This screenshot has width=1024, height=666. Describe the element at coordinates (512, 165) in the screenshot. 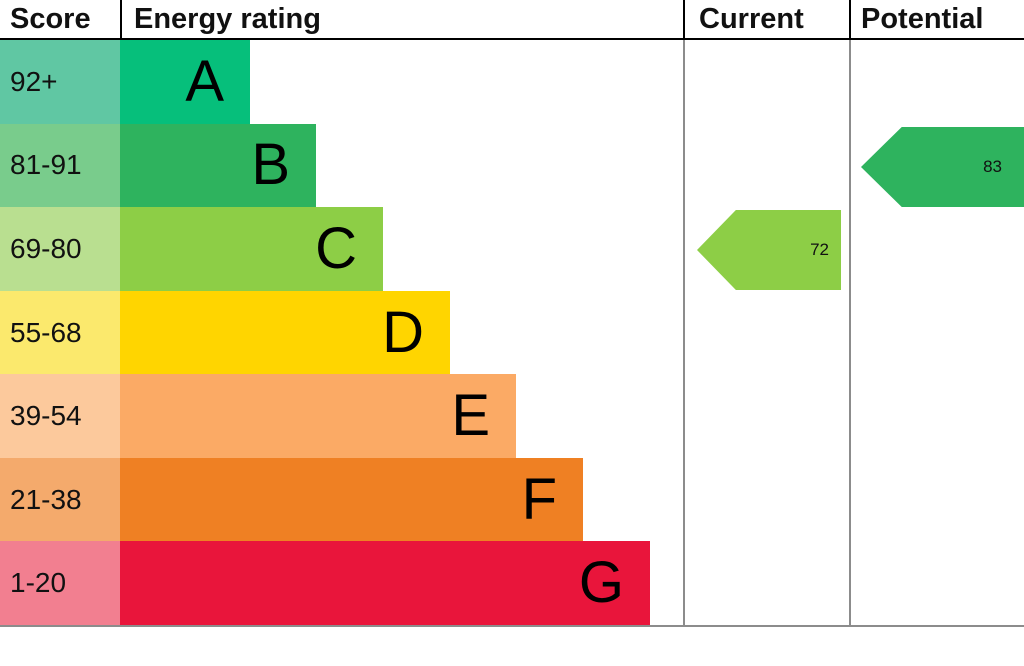

I see `band-row-b: 81-91 B` at that location.